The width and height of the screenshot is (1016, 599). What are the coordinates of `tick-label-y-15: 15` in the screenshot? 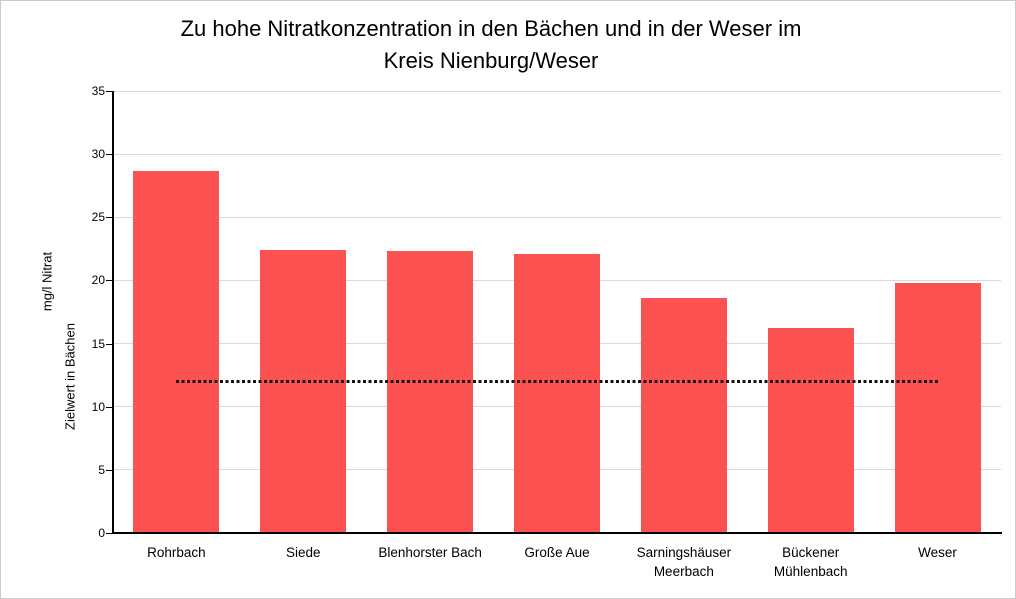 It's located at (98, 343).